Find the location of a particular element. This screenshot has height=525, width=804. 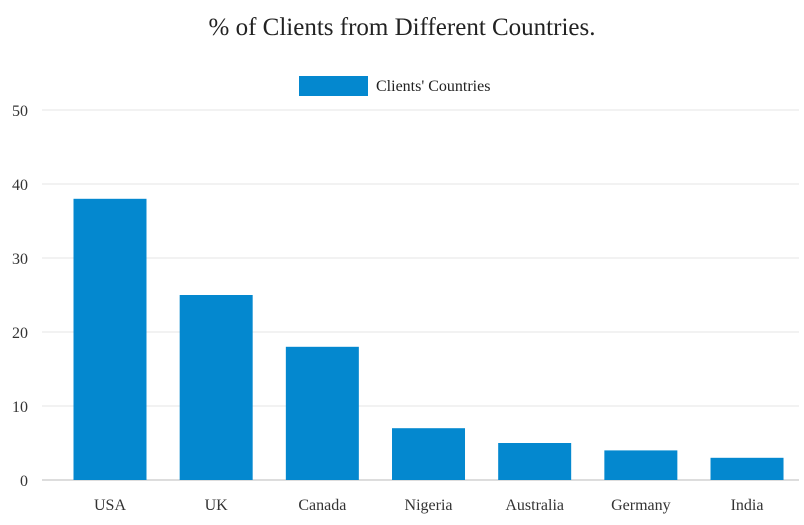

bar-uk is located at coordinates (216, 387).